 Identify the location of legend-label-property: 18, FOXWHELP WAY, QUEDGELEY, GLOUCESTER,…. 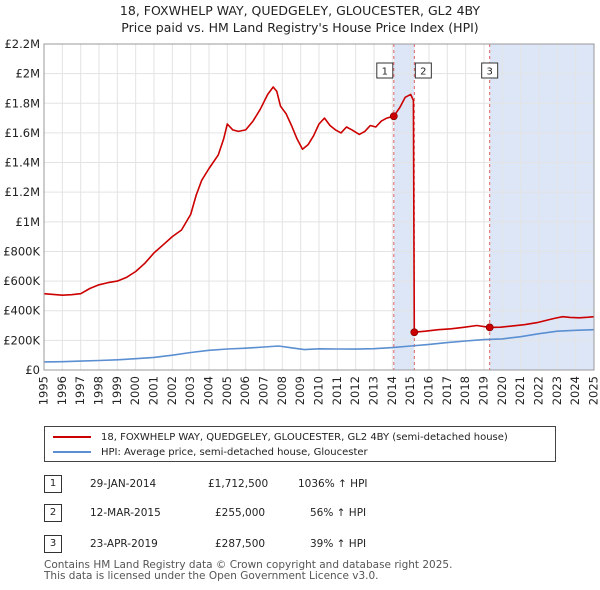
(304, 437).